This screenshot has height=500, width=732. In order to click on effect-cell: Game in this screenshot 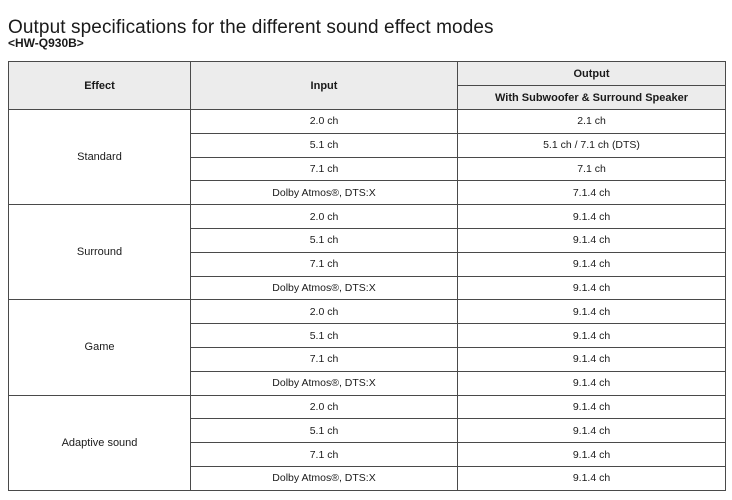, I will do `click(99, 347)`.